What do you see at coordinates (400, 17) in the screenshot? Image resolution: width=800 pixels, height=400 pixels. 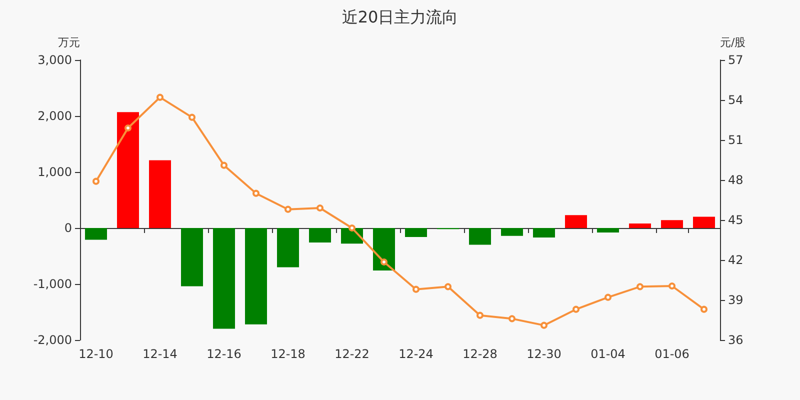 I see `chart-title: 近20日主力流向` at bounding box center [400, 17].